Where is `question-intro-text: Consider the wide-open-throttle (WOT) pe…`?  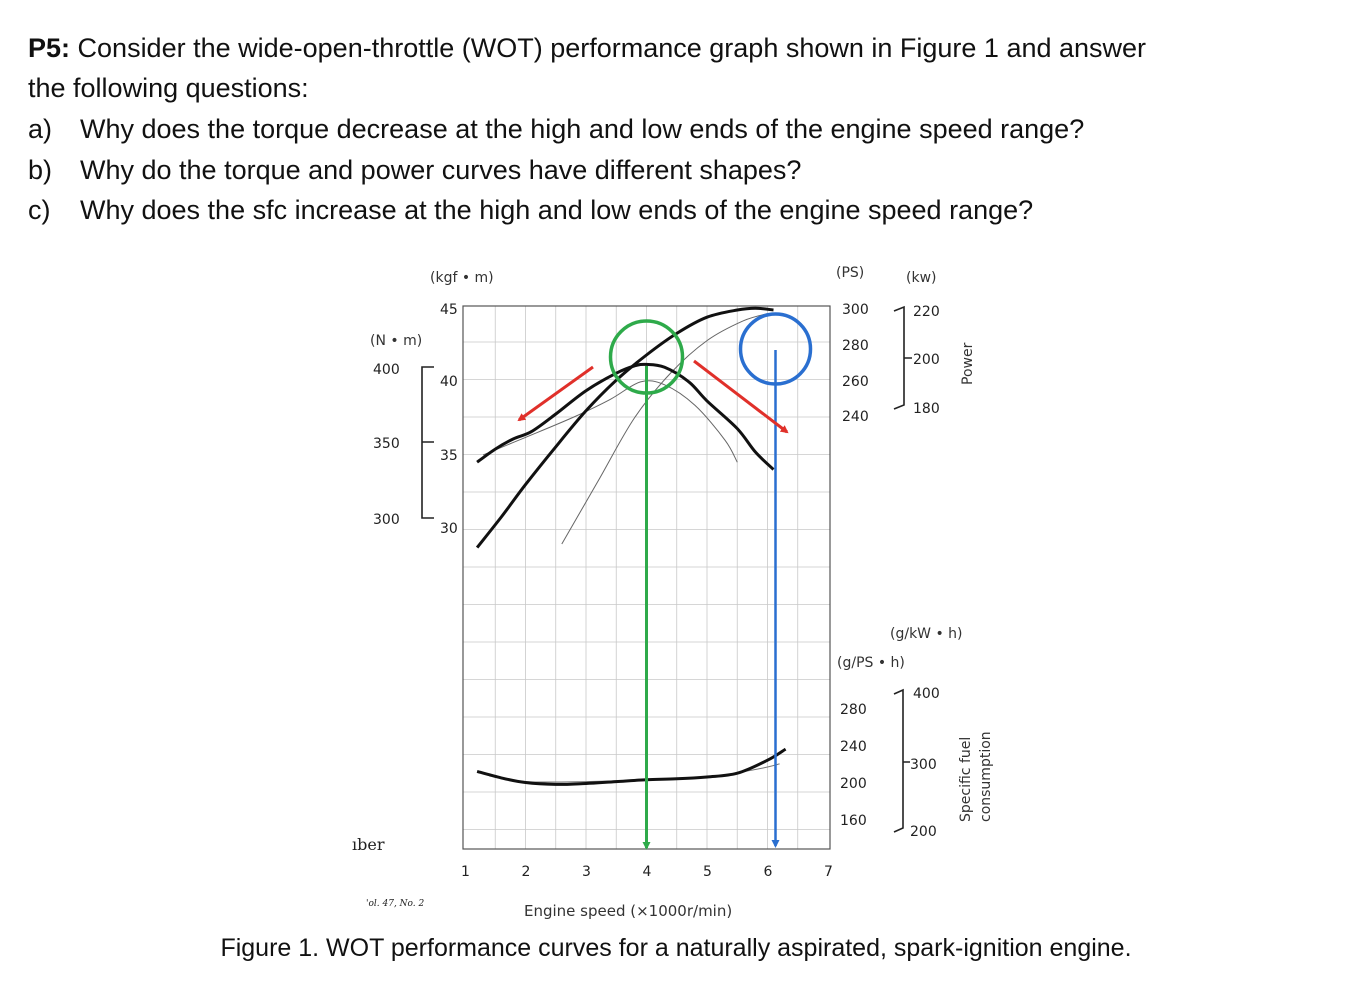
question-intro-text: Consider the wide-open-throttle (WOT) pe… is located at coordinates (608, 48).